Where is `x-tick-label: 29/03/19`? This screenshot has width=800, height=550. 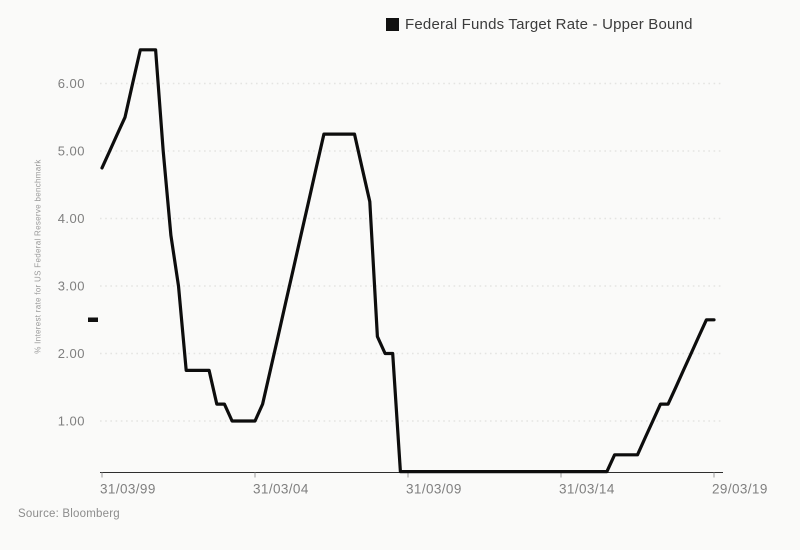
x-tick-label: 29/03/19 is located at coordinates (740, 489).